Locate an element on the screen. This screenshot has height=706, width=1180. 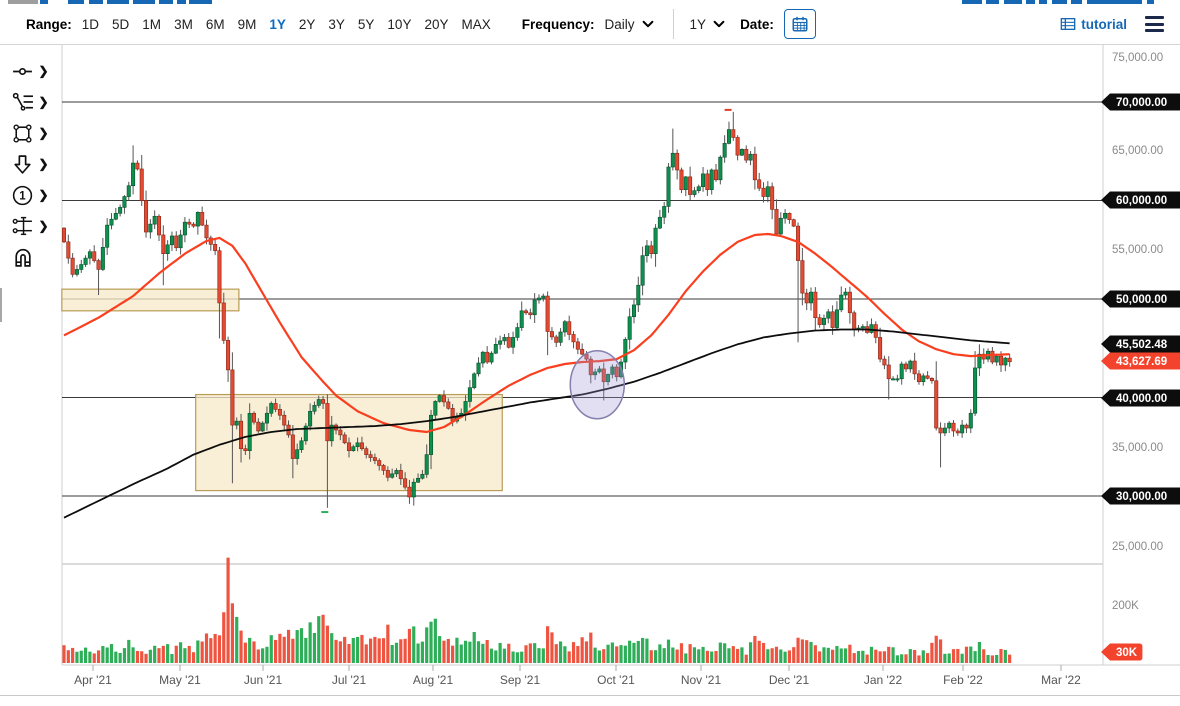
range-3M: 3M is located at coordinates (183, 24).